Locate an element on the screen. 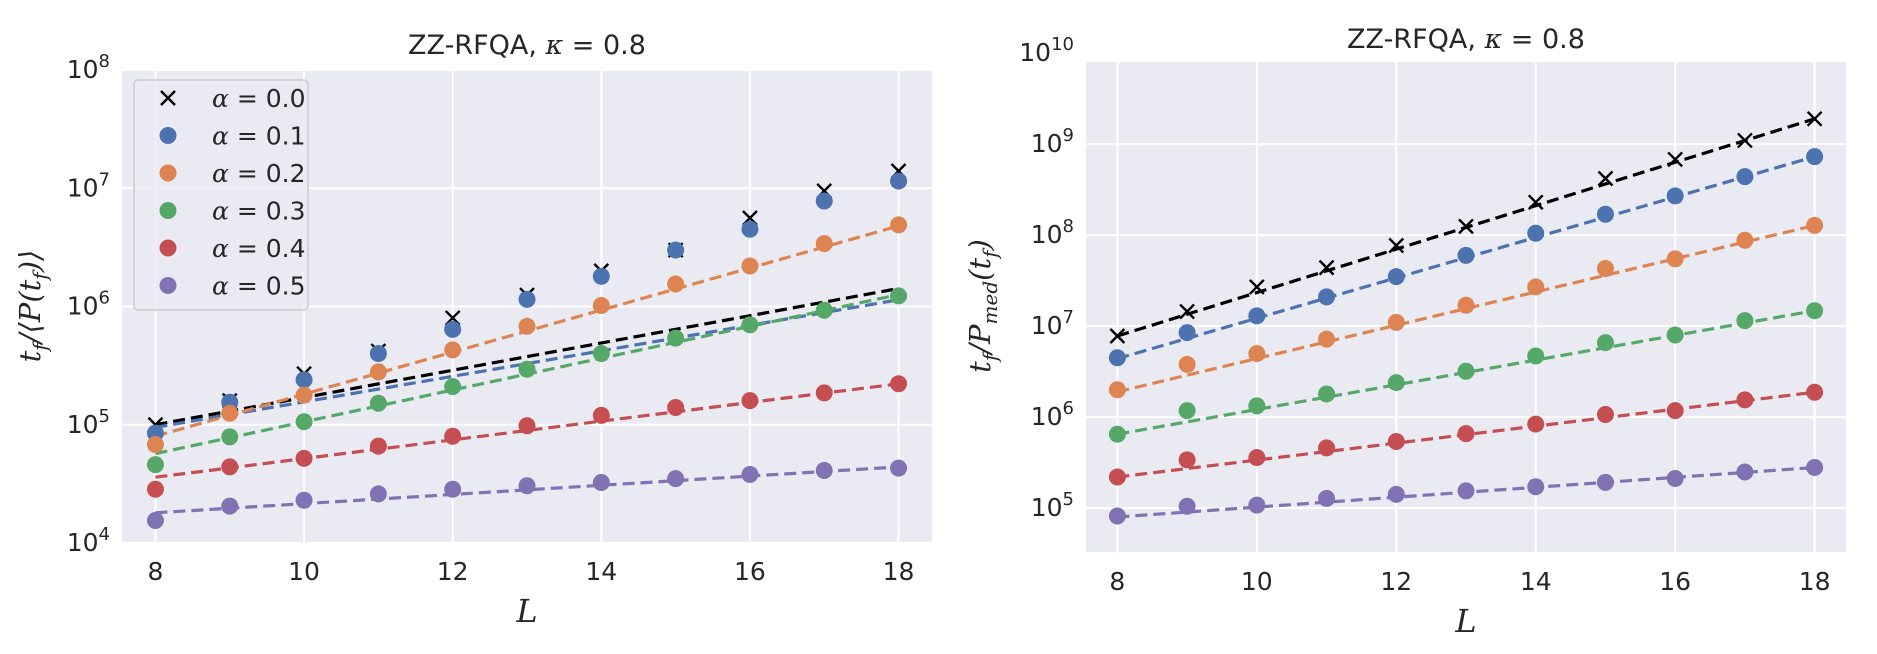 This screenshot has height=654, width=1877. legend-label: α = 0.1 is located at coordinates (259, 136).